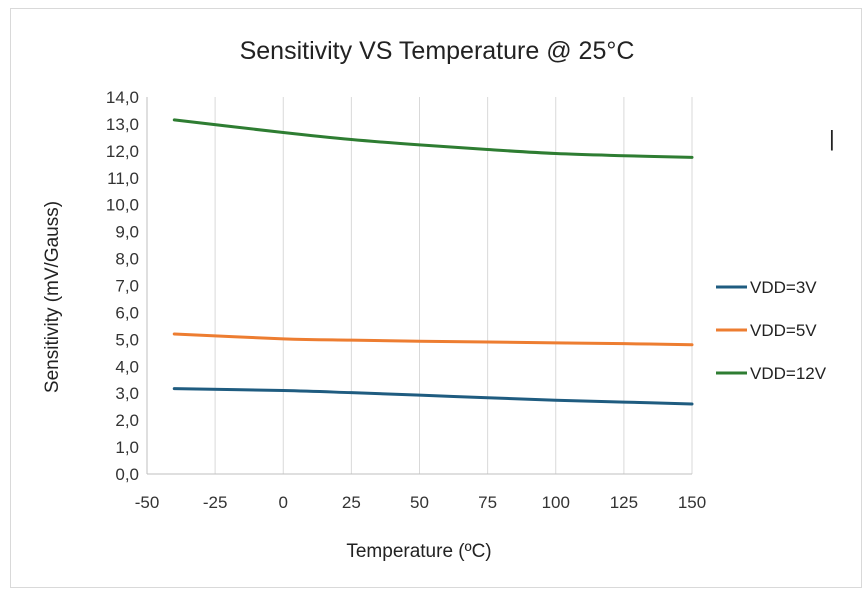  Describe the element at coordinates (147, 502) in the screenshot. I see `x-tick-label: -50` at that location.